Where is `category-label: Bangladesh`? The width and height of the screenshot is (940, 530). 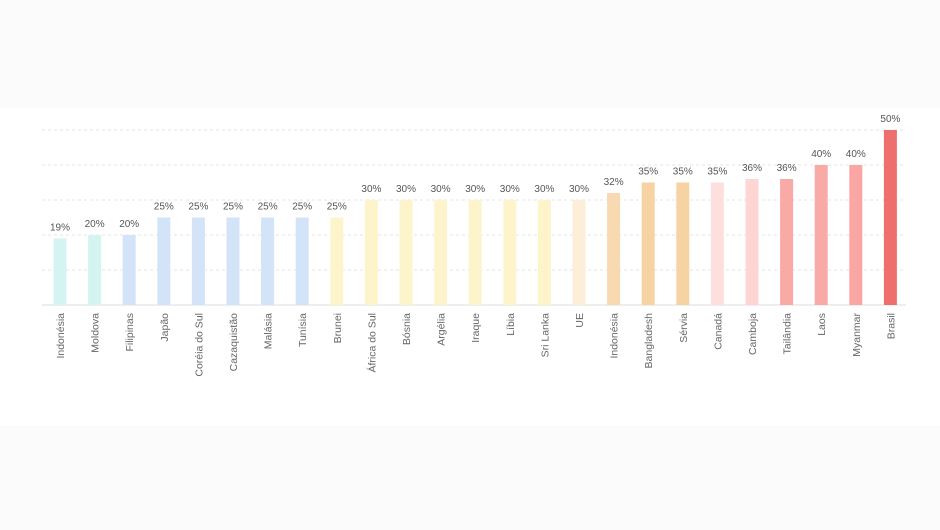 category-label: Bangladesh is located at coordinates (649, 341).